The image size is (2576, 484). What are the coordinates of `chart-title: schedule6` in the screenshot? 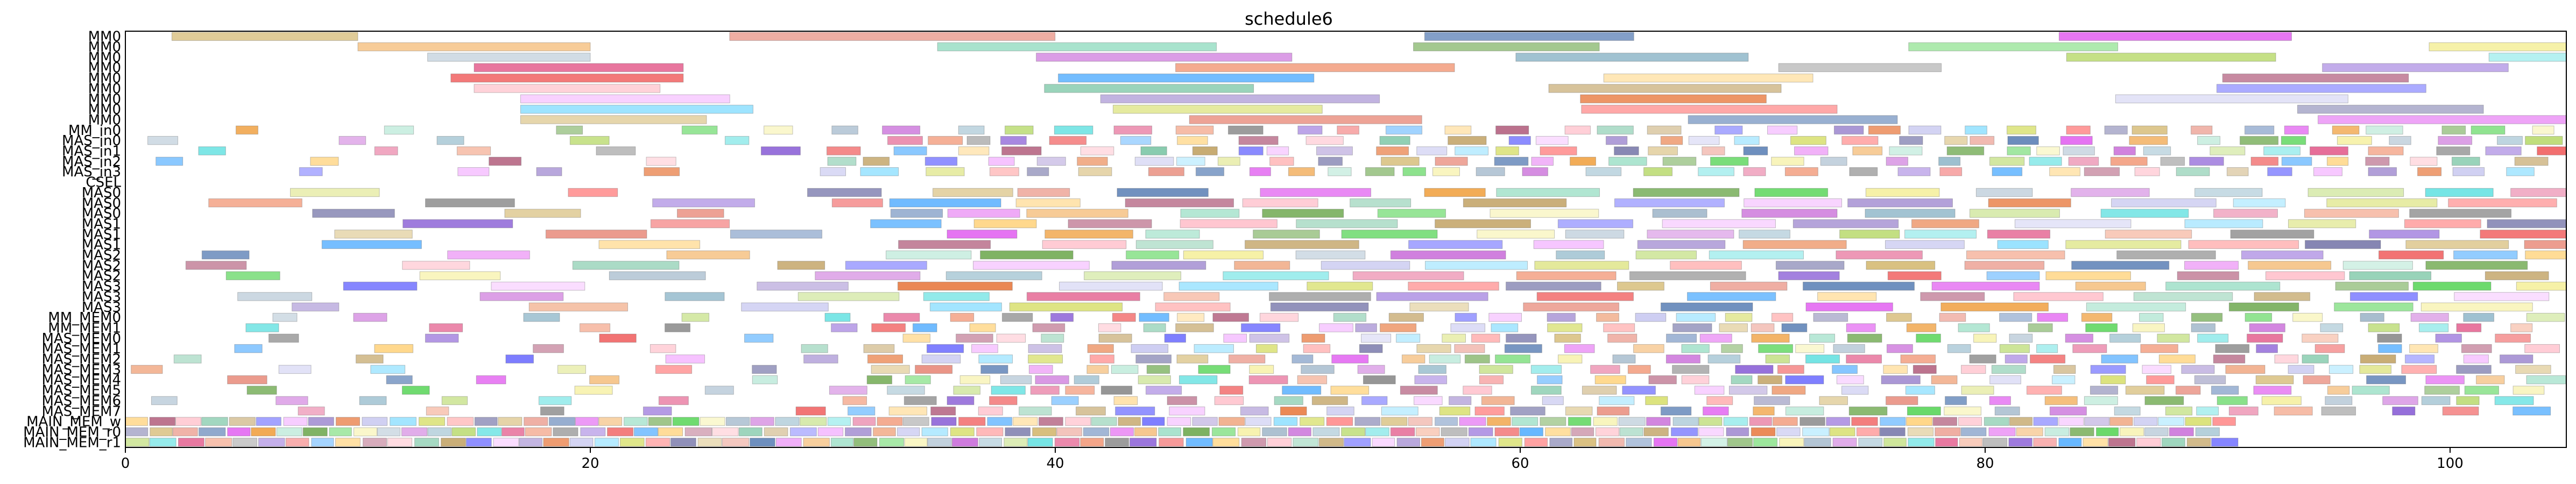 It's located at (1289, 19).